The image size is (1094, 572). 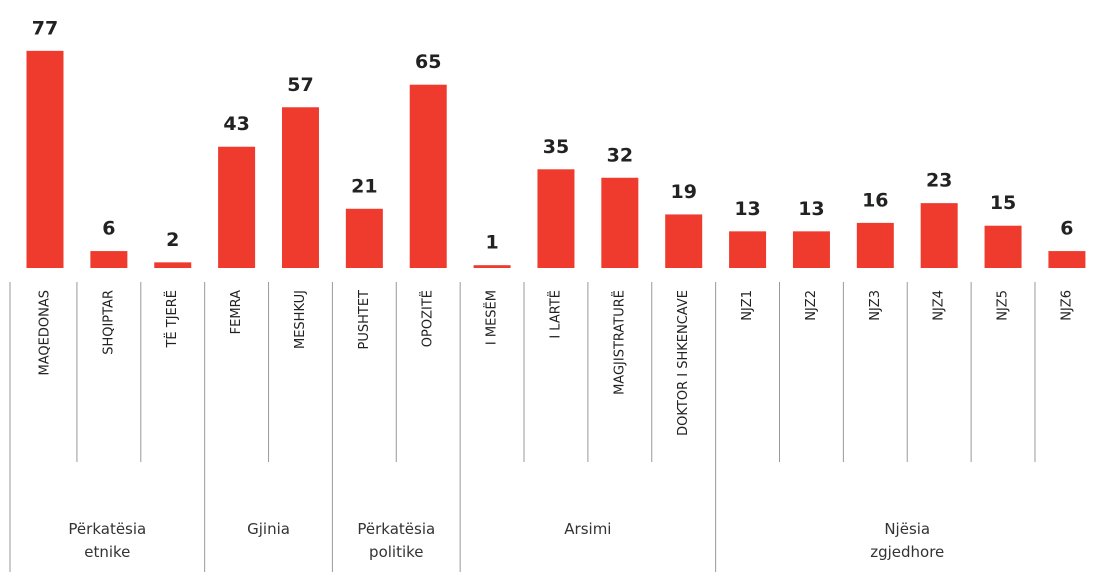 I want to click on group-label: Përkatësia politike, so click(x=396, y=540).